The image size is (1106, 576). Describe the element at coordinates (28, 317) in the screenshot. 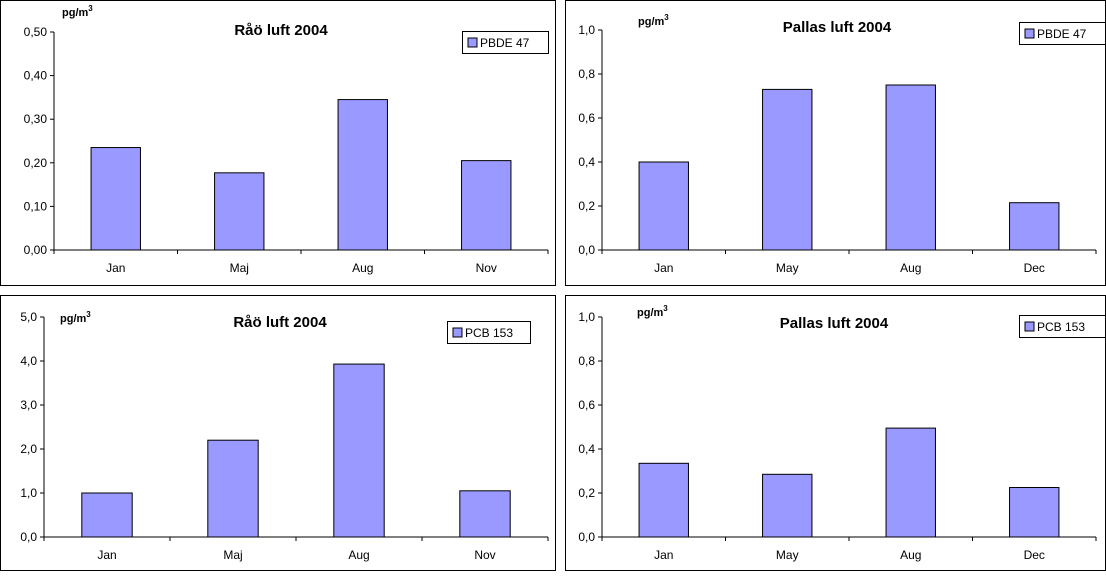

I see `y-tick-label: 5,0` at that location.